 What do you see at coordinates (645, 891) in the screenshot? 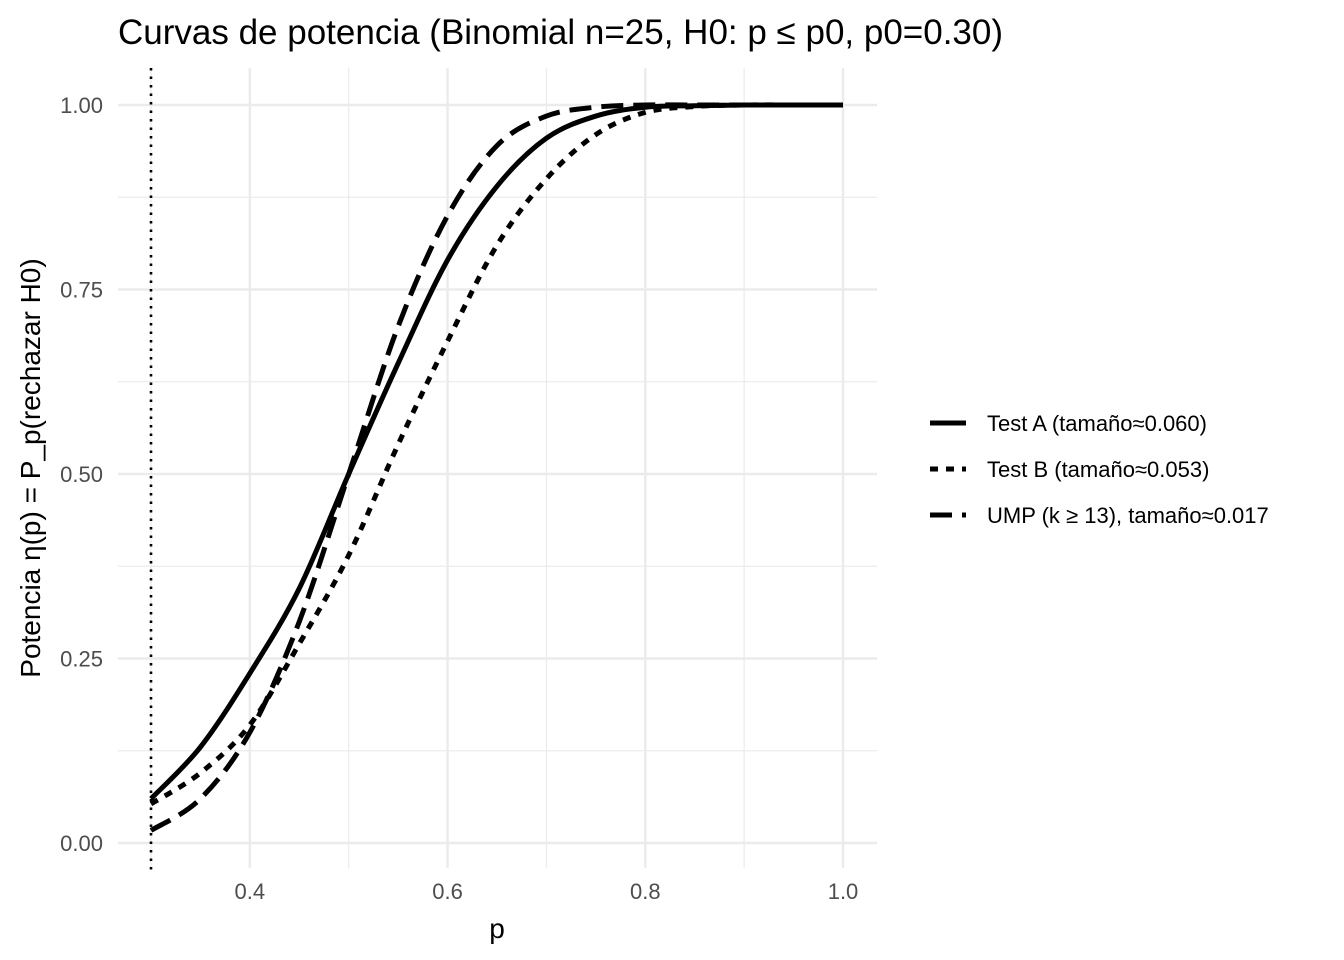
I see `x-tick-label: 0.8` at bounding box center [645, 891].